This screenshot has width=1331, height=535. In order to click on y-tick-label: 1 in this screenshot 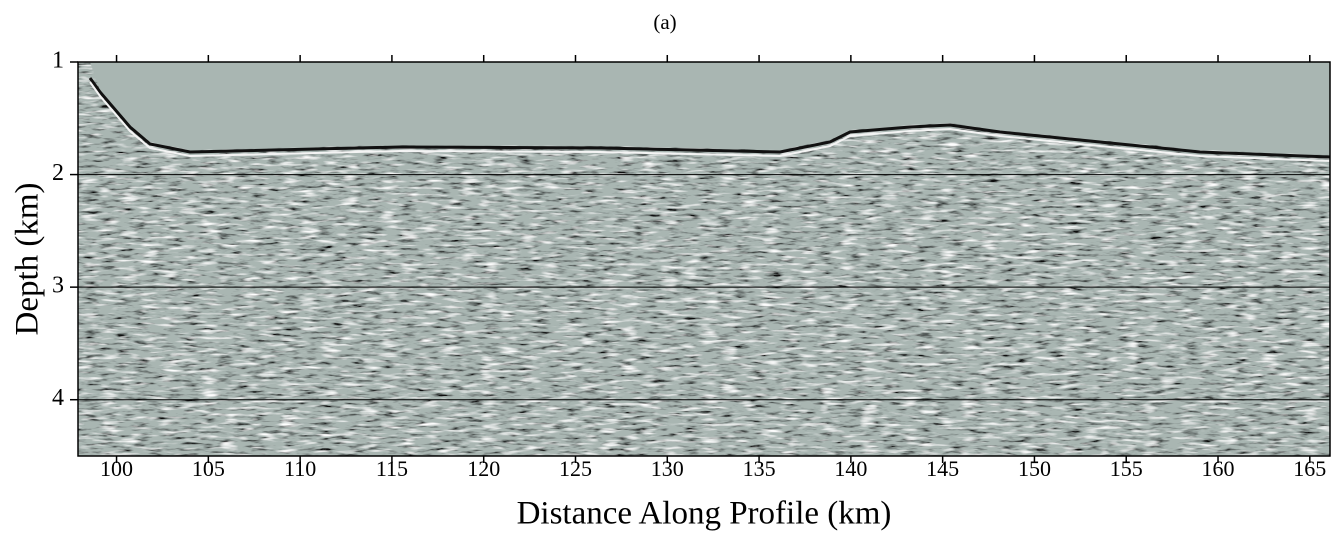, I will do `click(58, 61)`.